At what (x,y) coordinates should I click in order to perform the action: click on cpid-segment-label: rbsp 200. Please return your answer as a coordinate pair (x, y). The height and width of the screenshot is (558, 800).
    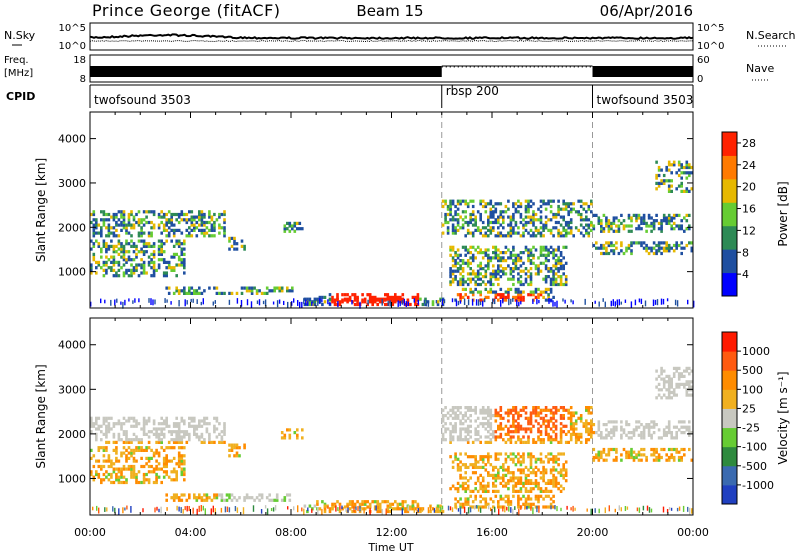
    Looking at the image, I should click on (472, 91).